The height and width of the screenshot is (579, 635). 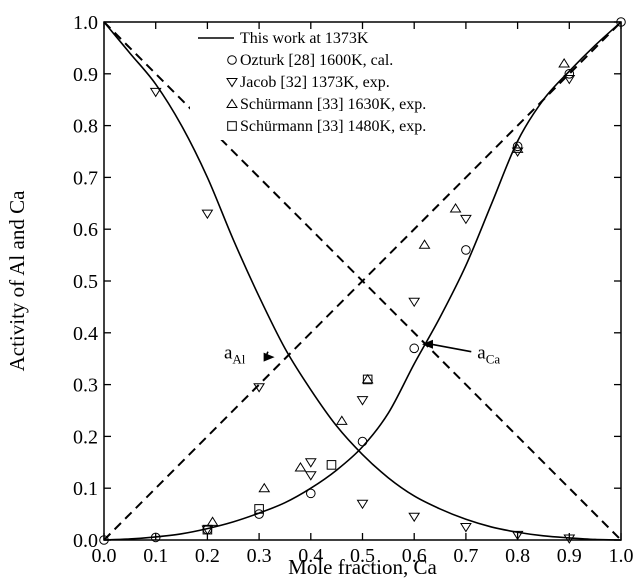 I want to click on annotation-arrow-shaft, so click(x=451, y=348).